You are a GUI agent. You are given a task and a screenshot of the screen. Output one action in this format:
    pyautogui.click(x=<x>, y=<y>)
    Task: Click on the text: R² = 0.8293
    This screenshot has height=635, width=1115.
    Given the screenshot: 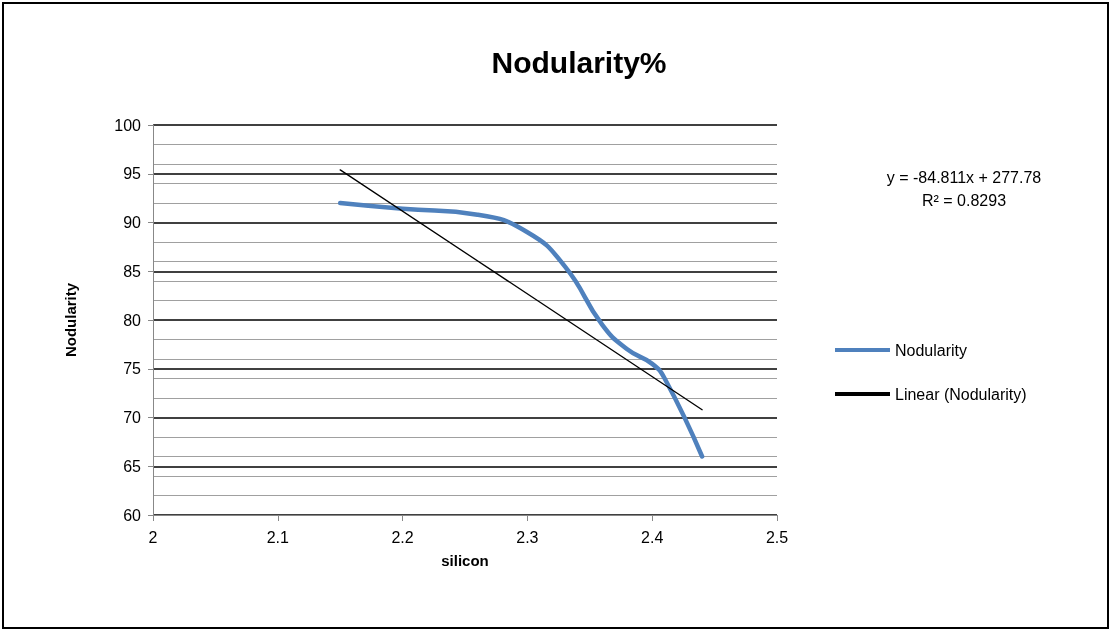 What is the action you would take?
    pyautogui.click(x=964, y=200)
    